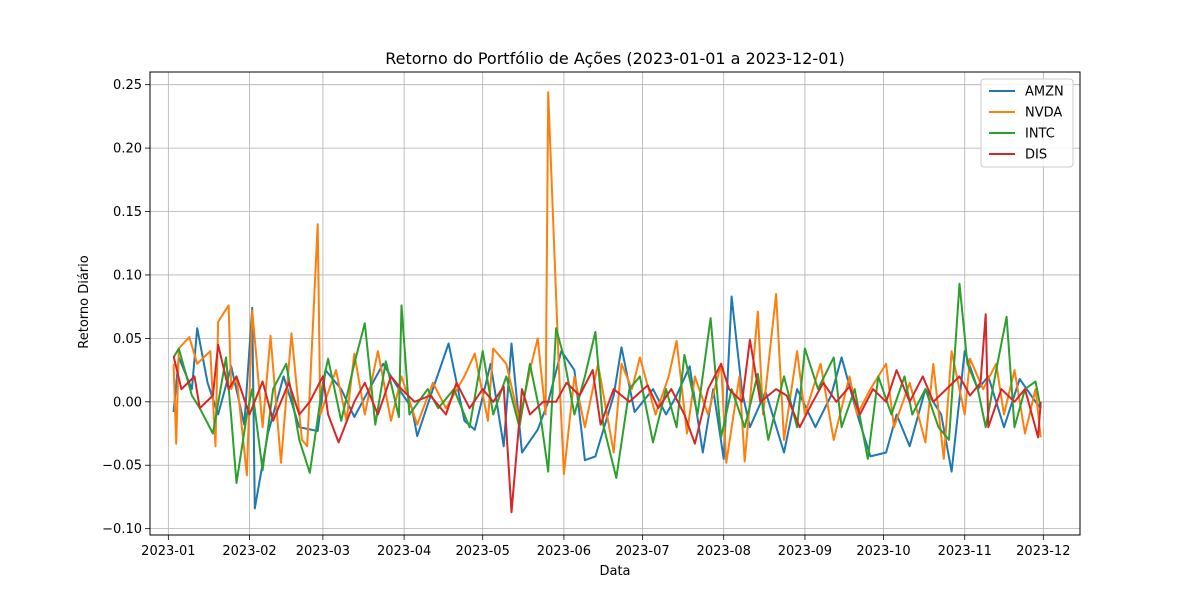  What do you see at coordinates (122, 466) in the screenshot?
I see `y-tick-label: −0.05` at bounding box center [122, 466].